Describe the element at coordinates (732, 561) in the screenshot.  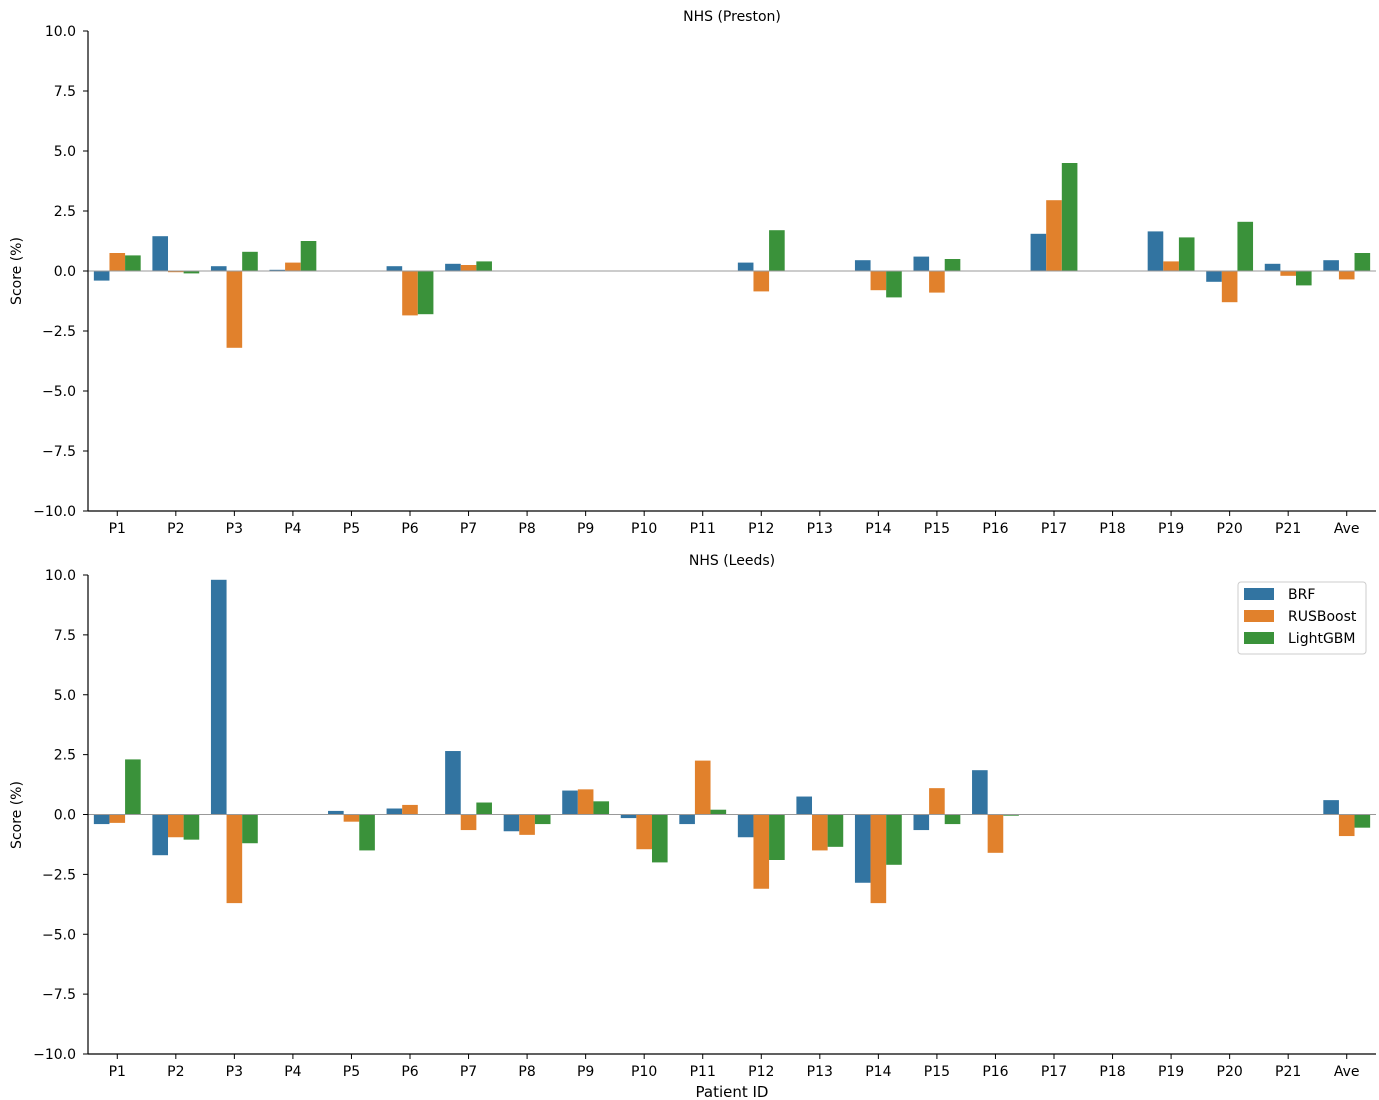
I see `leeds-panel-title: NHS (Leeds)` at that location.